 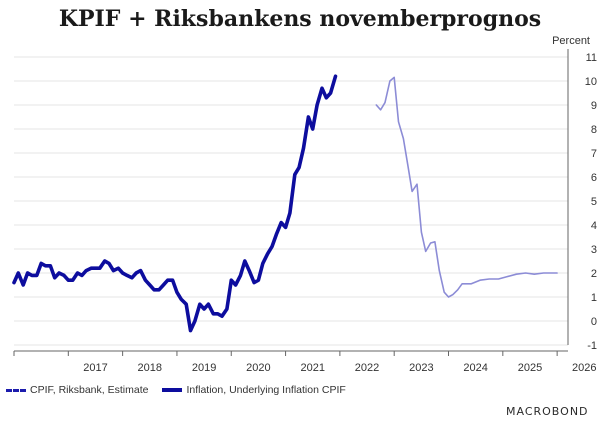 I want to click on y-tick-label: 7, so click(x=594, y=154).